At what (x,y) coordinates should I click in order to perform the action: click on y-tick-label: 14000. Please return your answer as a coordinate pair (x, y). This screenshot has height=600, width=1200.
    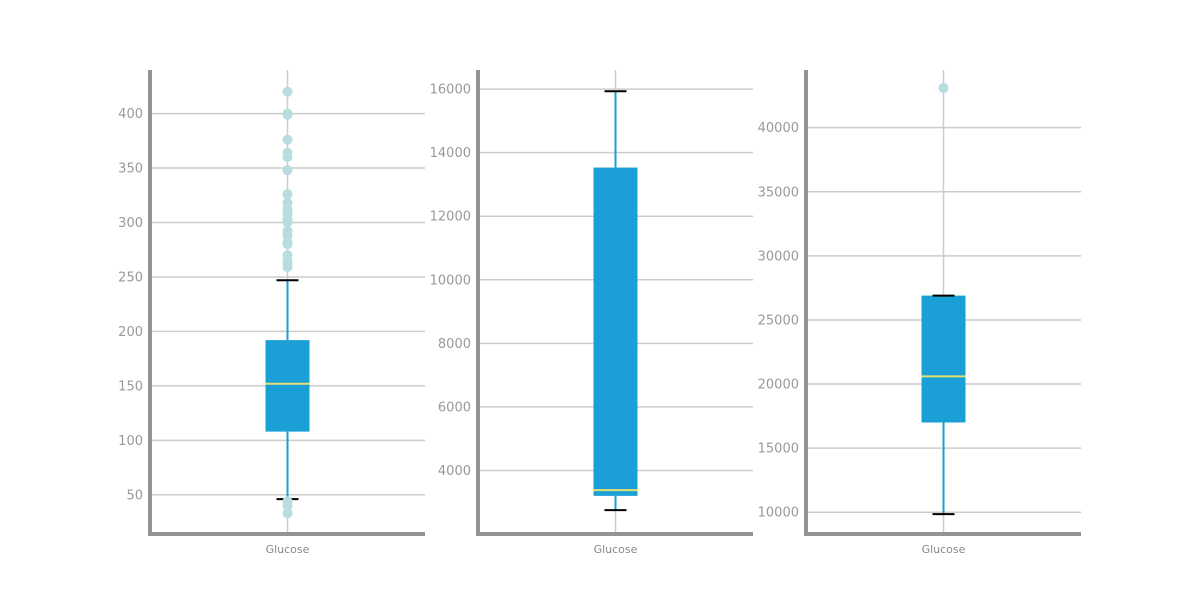
    Looking at the image, I should click on (450, 153).